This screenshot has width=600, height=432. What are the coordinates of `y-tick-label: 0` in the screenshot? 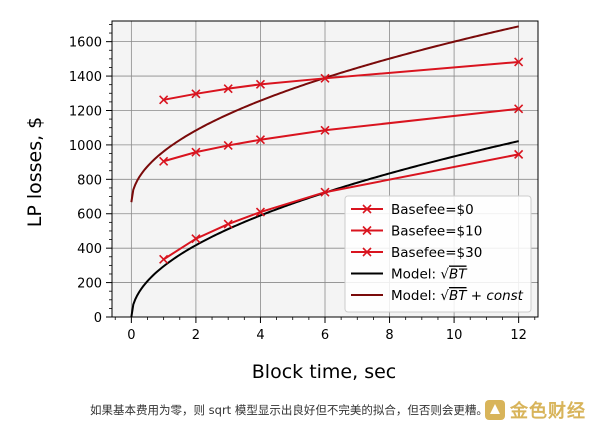 It's located at (98, 318).